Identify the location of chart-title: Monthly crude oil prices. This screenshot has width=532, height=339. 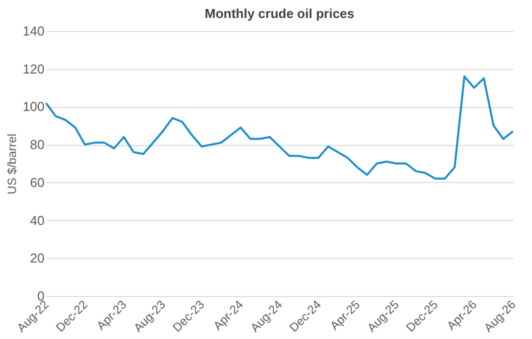
(279, 13).